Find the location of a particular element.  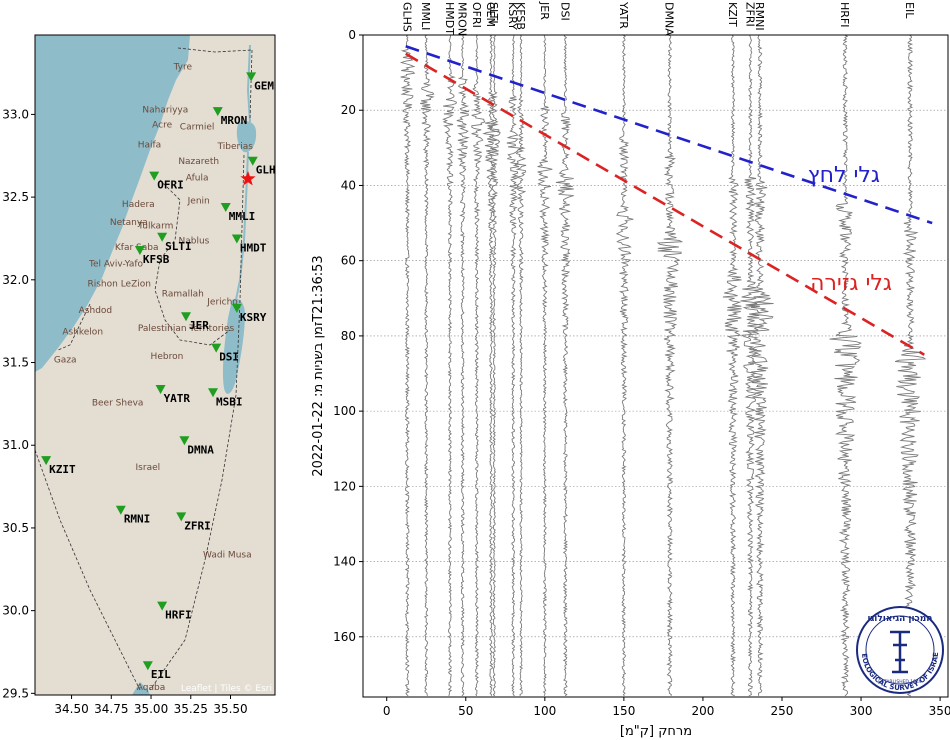

city-label: Hadera is located at coordinates (138, 205).